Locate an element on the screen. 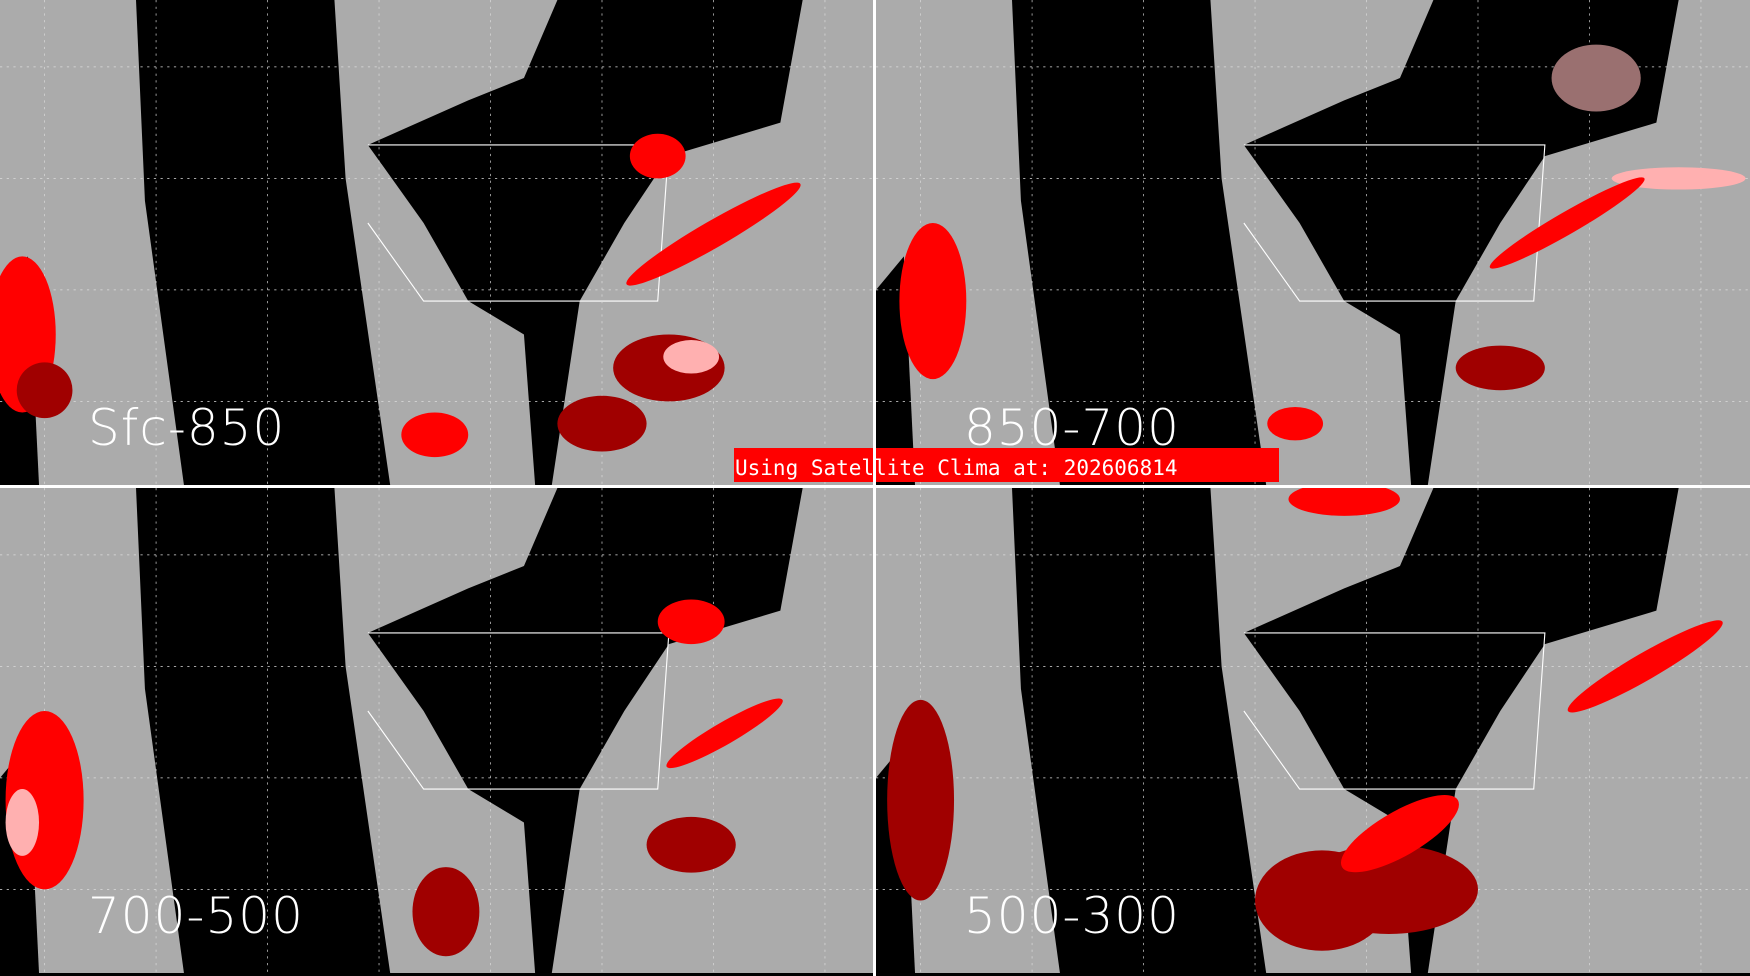 The image size is (1750, 976). panel-divider-horizontal is located at coordinates (875, 486).